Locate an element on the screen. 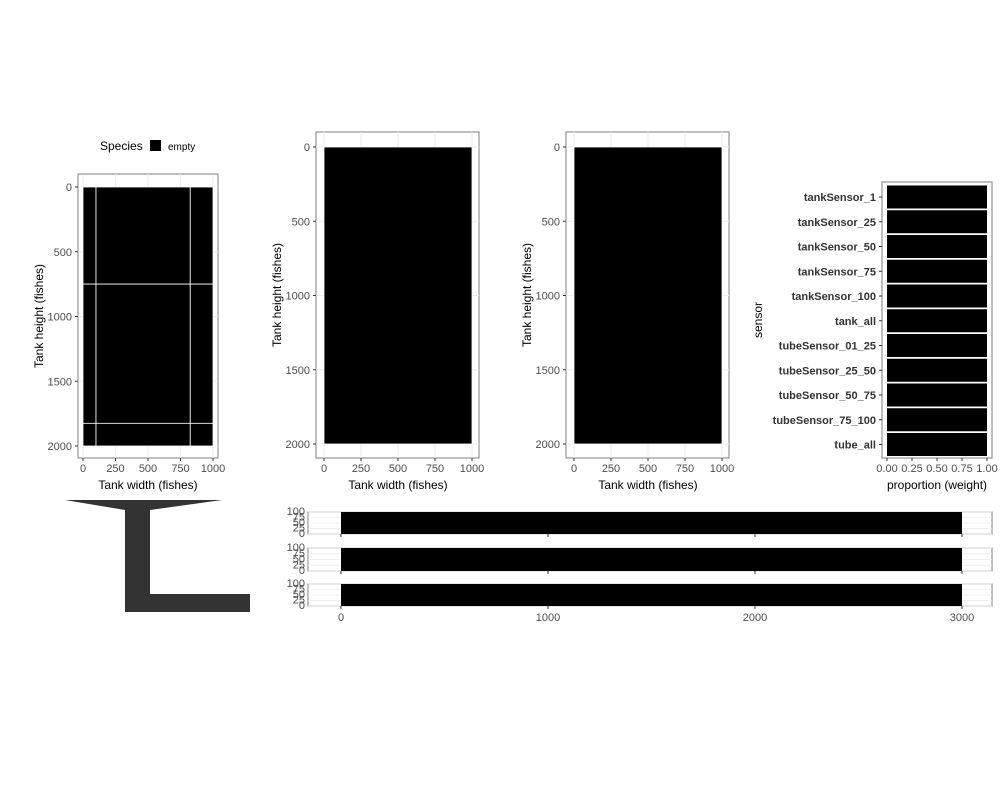  tank3-ytick-label: 2000 is located at coordinates (548, 445).